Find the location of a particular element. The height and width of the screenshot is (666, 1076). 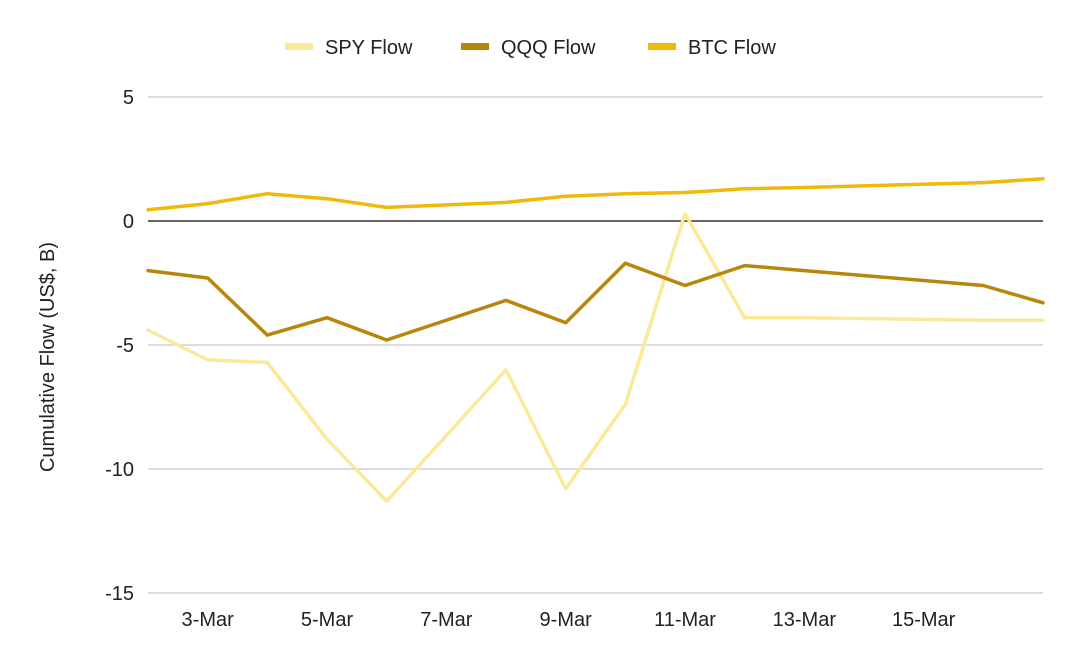

legend: SPY Flow QQQ Flow BTC Flow is located at coordinates (530, 48).